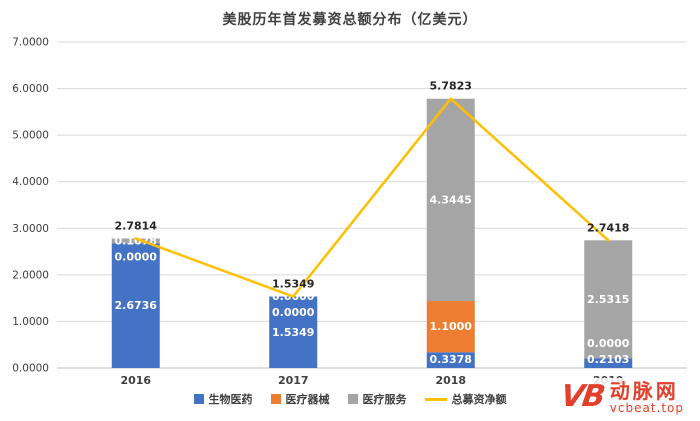  Describe the element at coordinates (30, 182) in the screenshot. I see `y-tick-label: 4.0000` at that location.